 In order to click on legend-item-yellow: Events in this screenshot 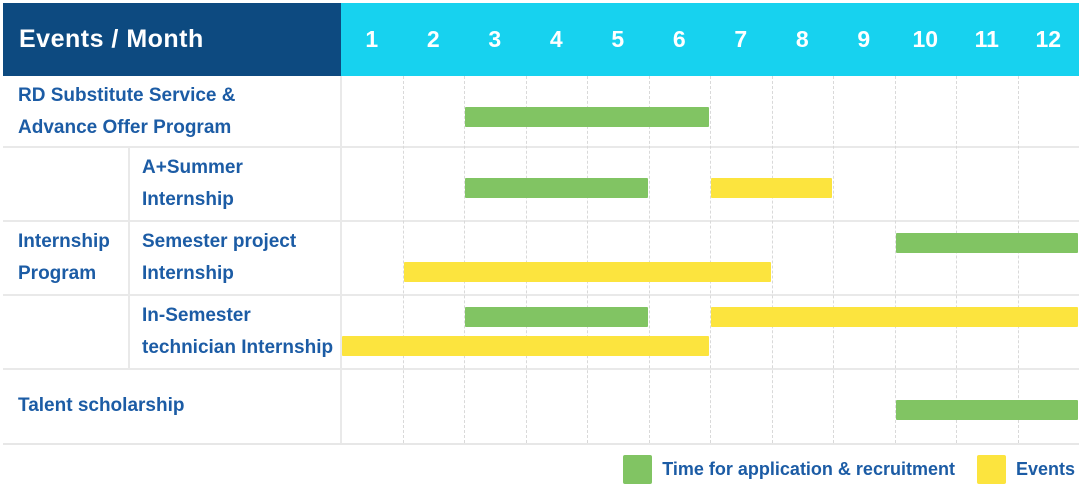, I will do `click(1025, 469)`.